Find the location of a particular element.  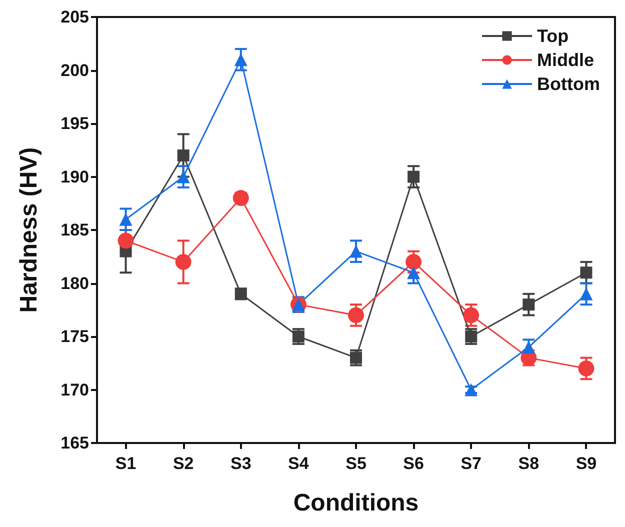

x-tick-label: S6 is located at coordinates (413, 463).